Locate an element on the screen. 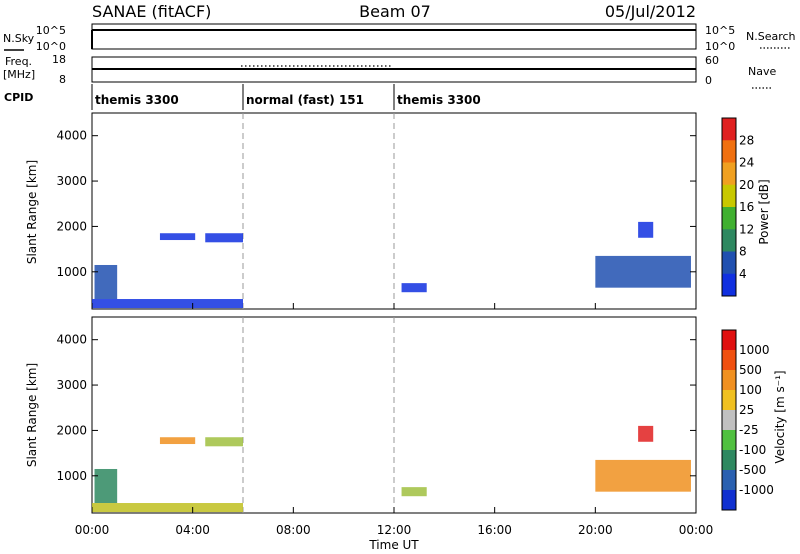  x-tick-label-4: 16:00 is located at coordinates (494, 530).